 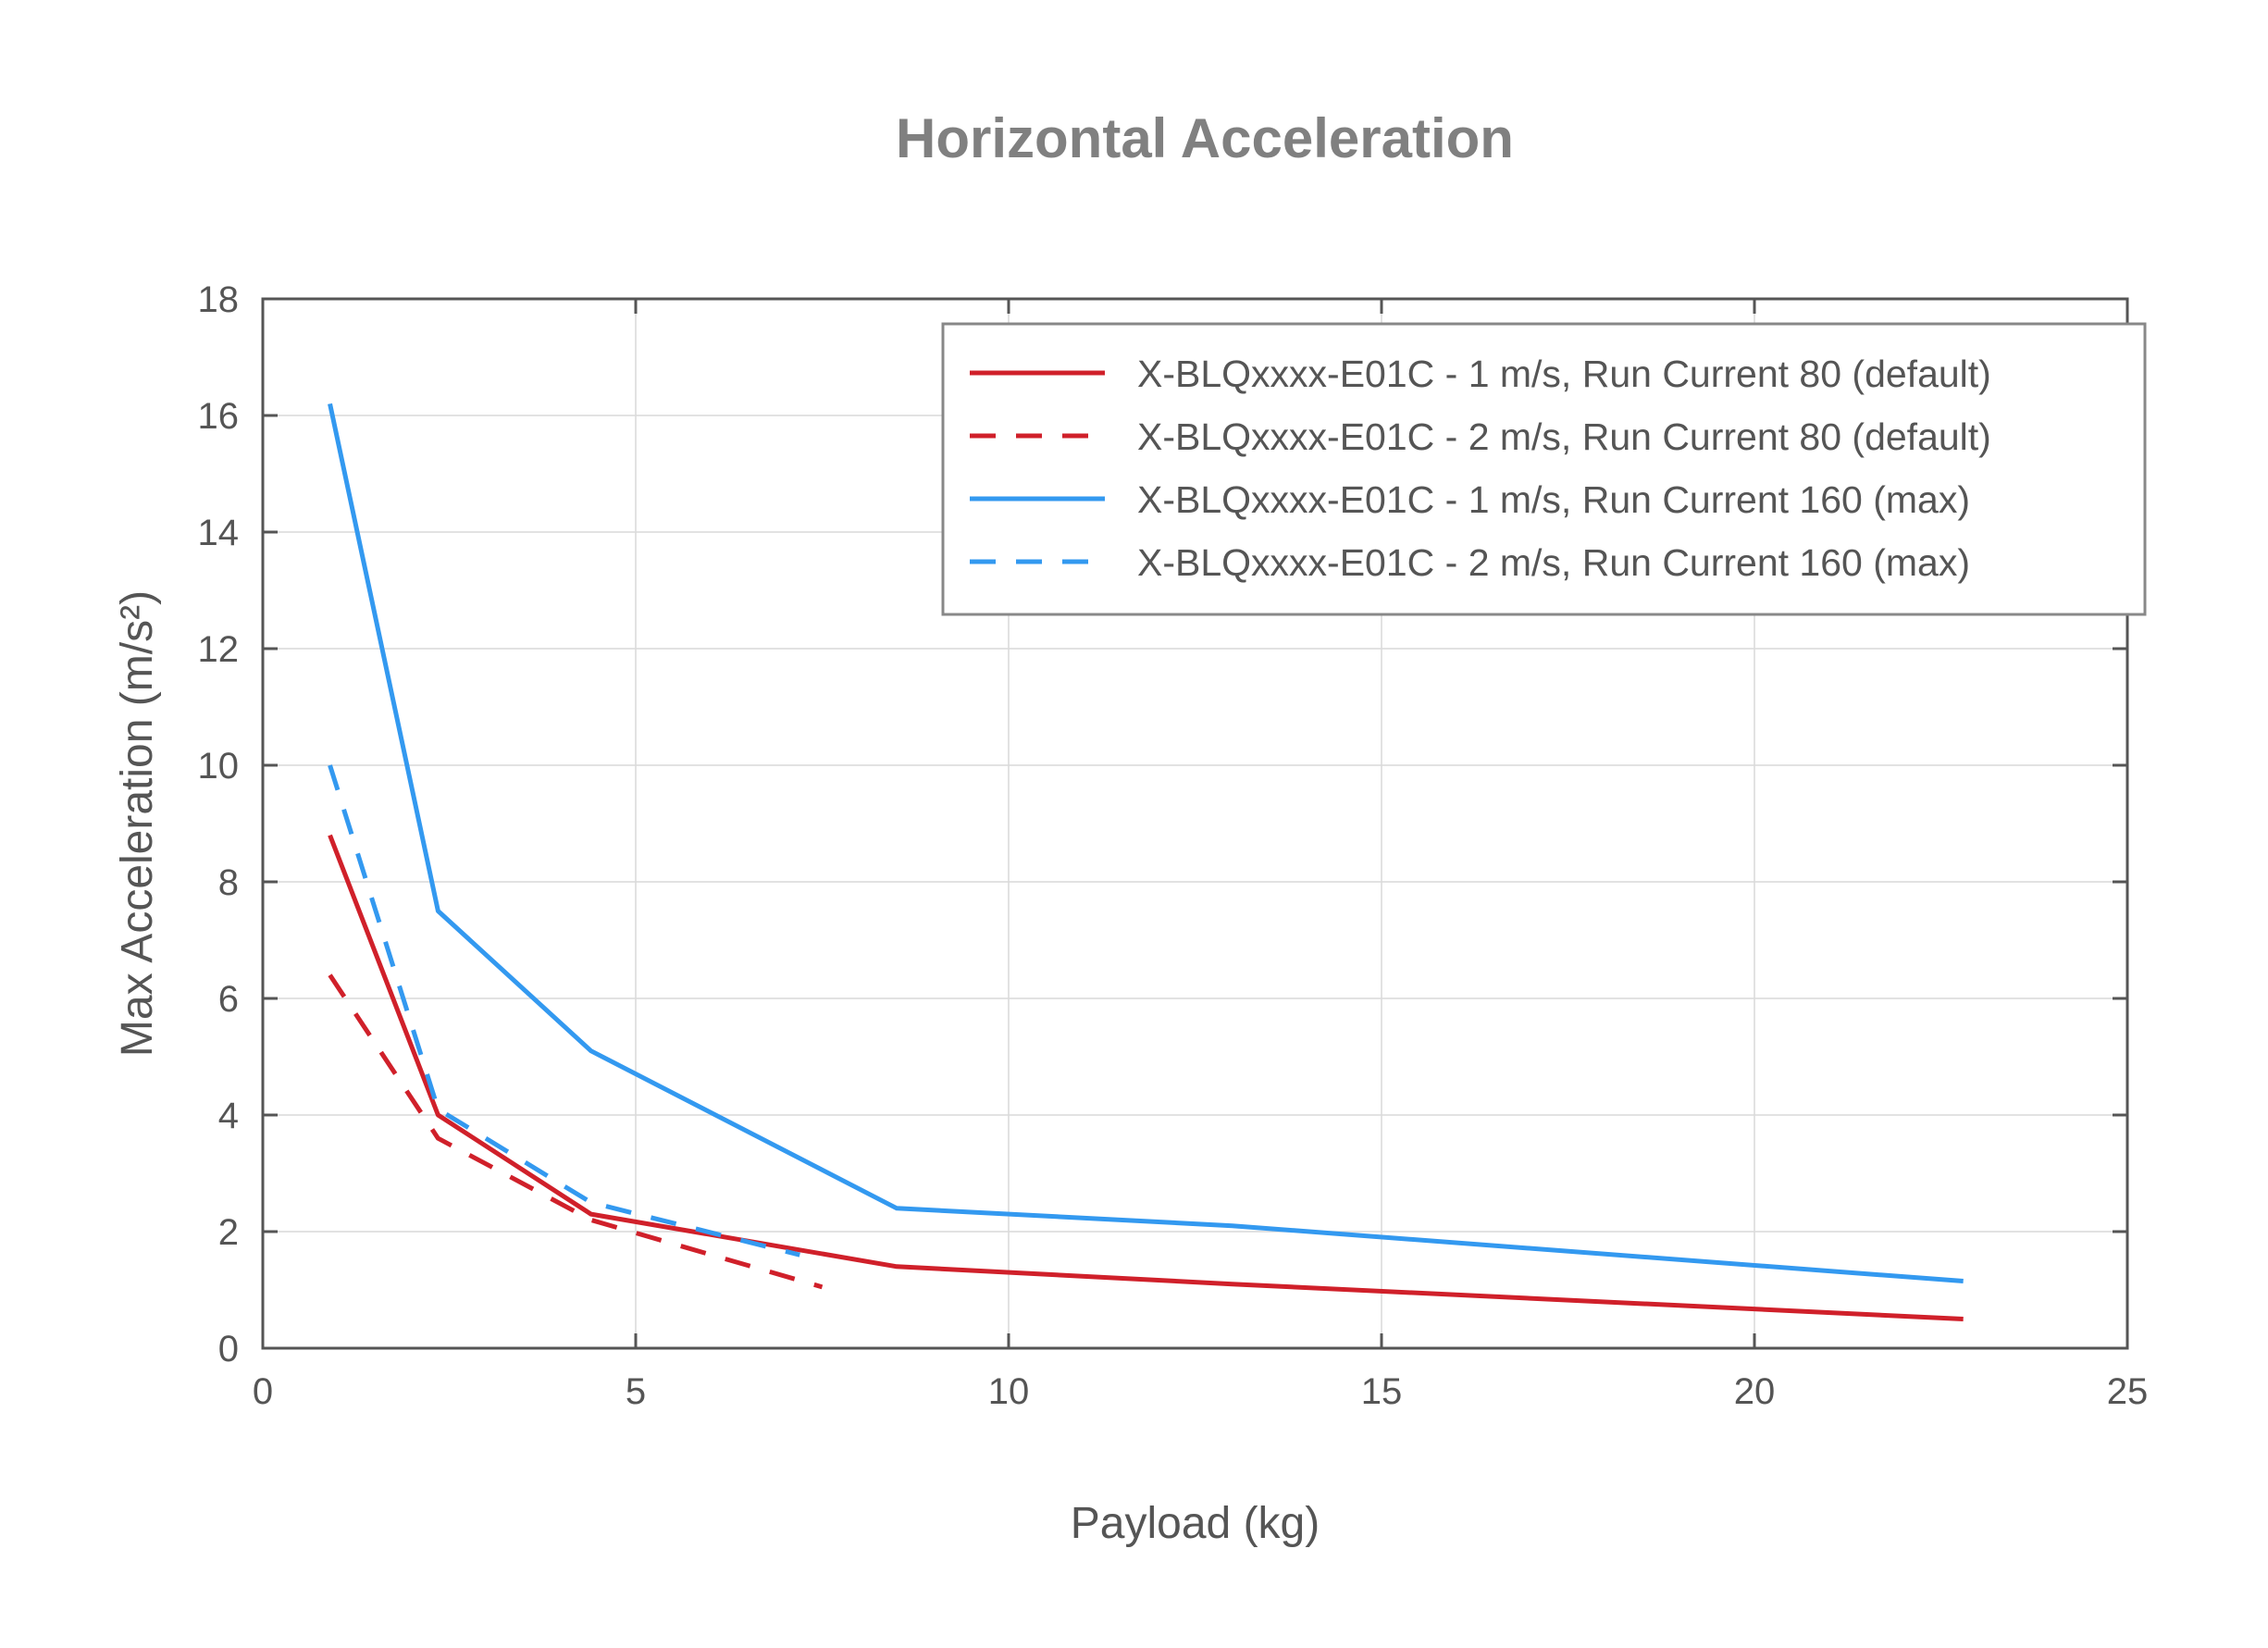 What do you see at coordinates (1755, 1391) in the screenshot?
I see `x-tick-label: 20` at bounding box center [1755, 1391].